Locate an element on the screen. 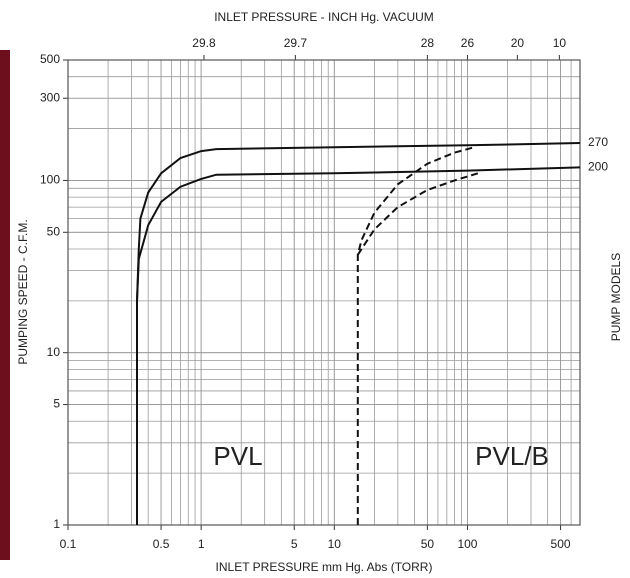 The width and height of the screenshot is (630, 578). x2-tick-label: 29.7 is located at coordinates (296, 43).